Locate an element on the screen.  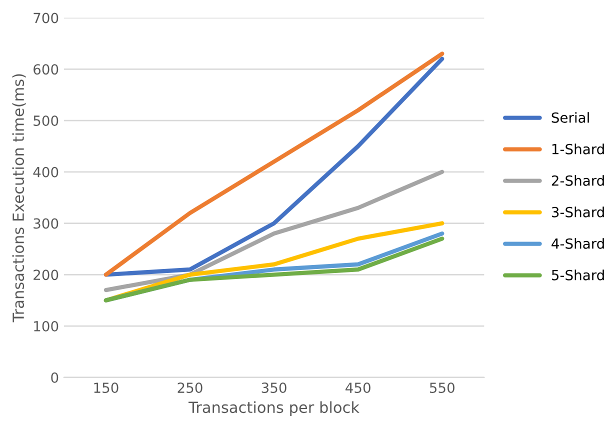
x-tick-label: 450 is located at coordinates (358, 388).